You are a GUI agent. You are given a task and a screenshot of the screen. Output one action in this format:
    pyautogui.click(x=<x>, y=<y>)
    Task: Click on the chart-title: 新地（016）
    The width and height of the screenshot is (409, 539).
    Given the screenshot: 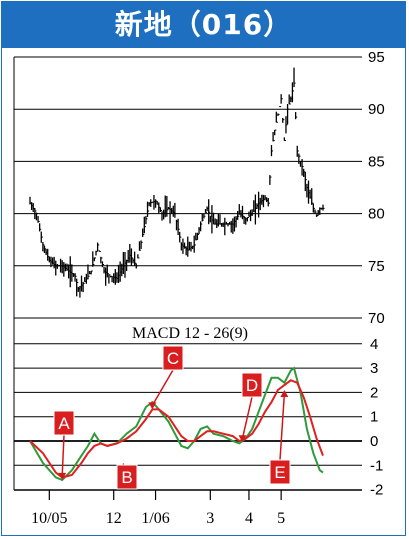 What is the action you would take?
    pyautogui.click(x=203, y=24)
    